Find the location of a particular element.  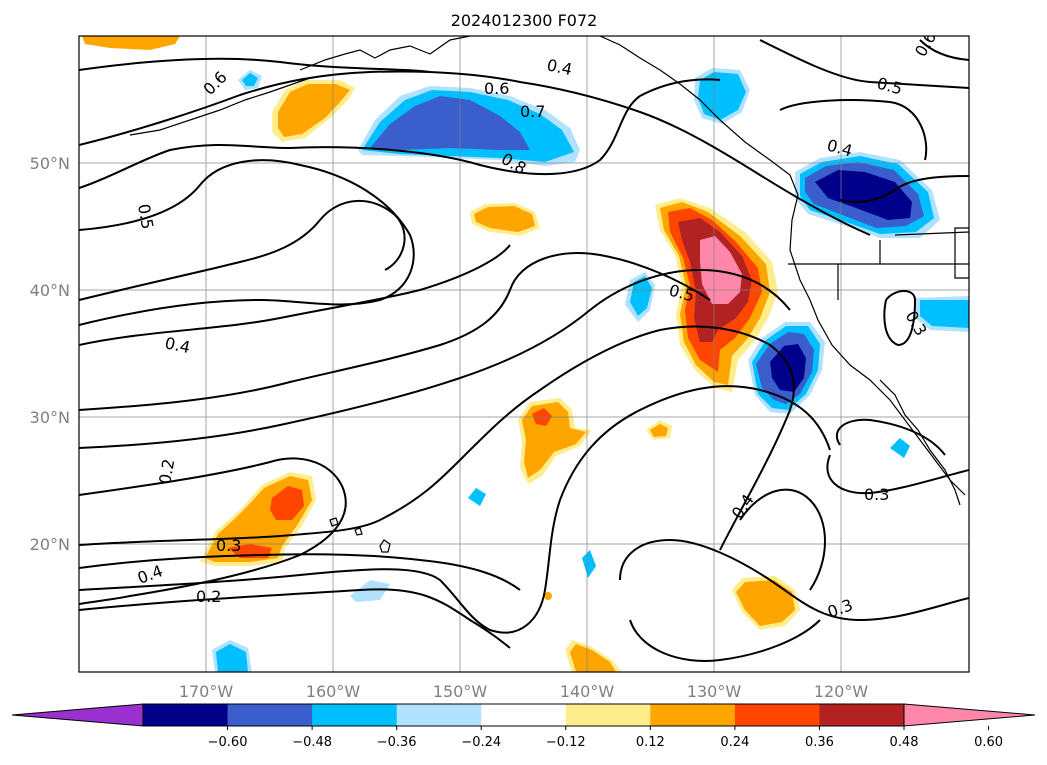

colorbar-extend-max is located at coordinates (969, 715).